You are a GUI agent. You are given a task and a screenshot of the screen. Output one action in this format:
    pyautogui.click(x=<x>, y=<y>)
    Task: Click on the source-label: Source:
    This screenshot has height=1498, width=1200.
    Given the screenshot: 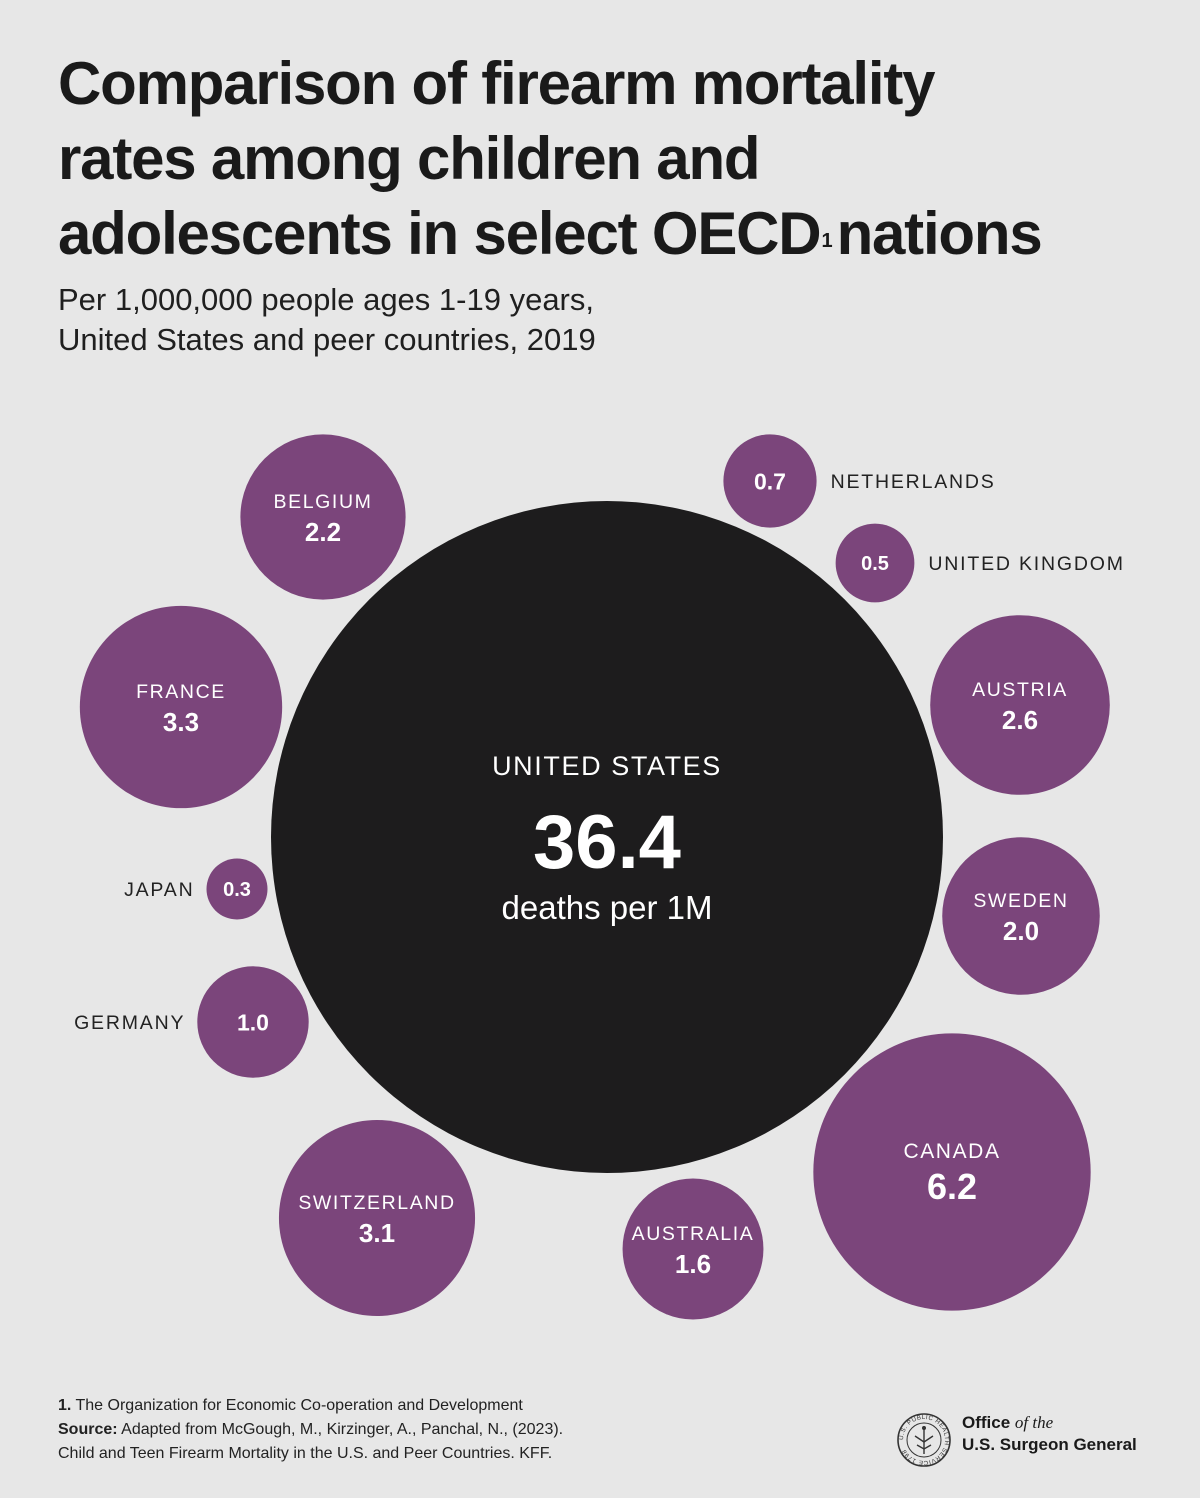 What is the action you would take?
    pyautogui.click(x=88, y=1429)
    